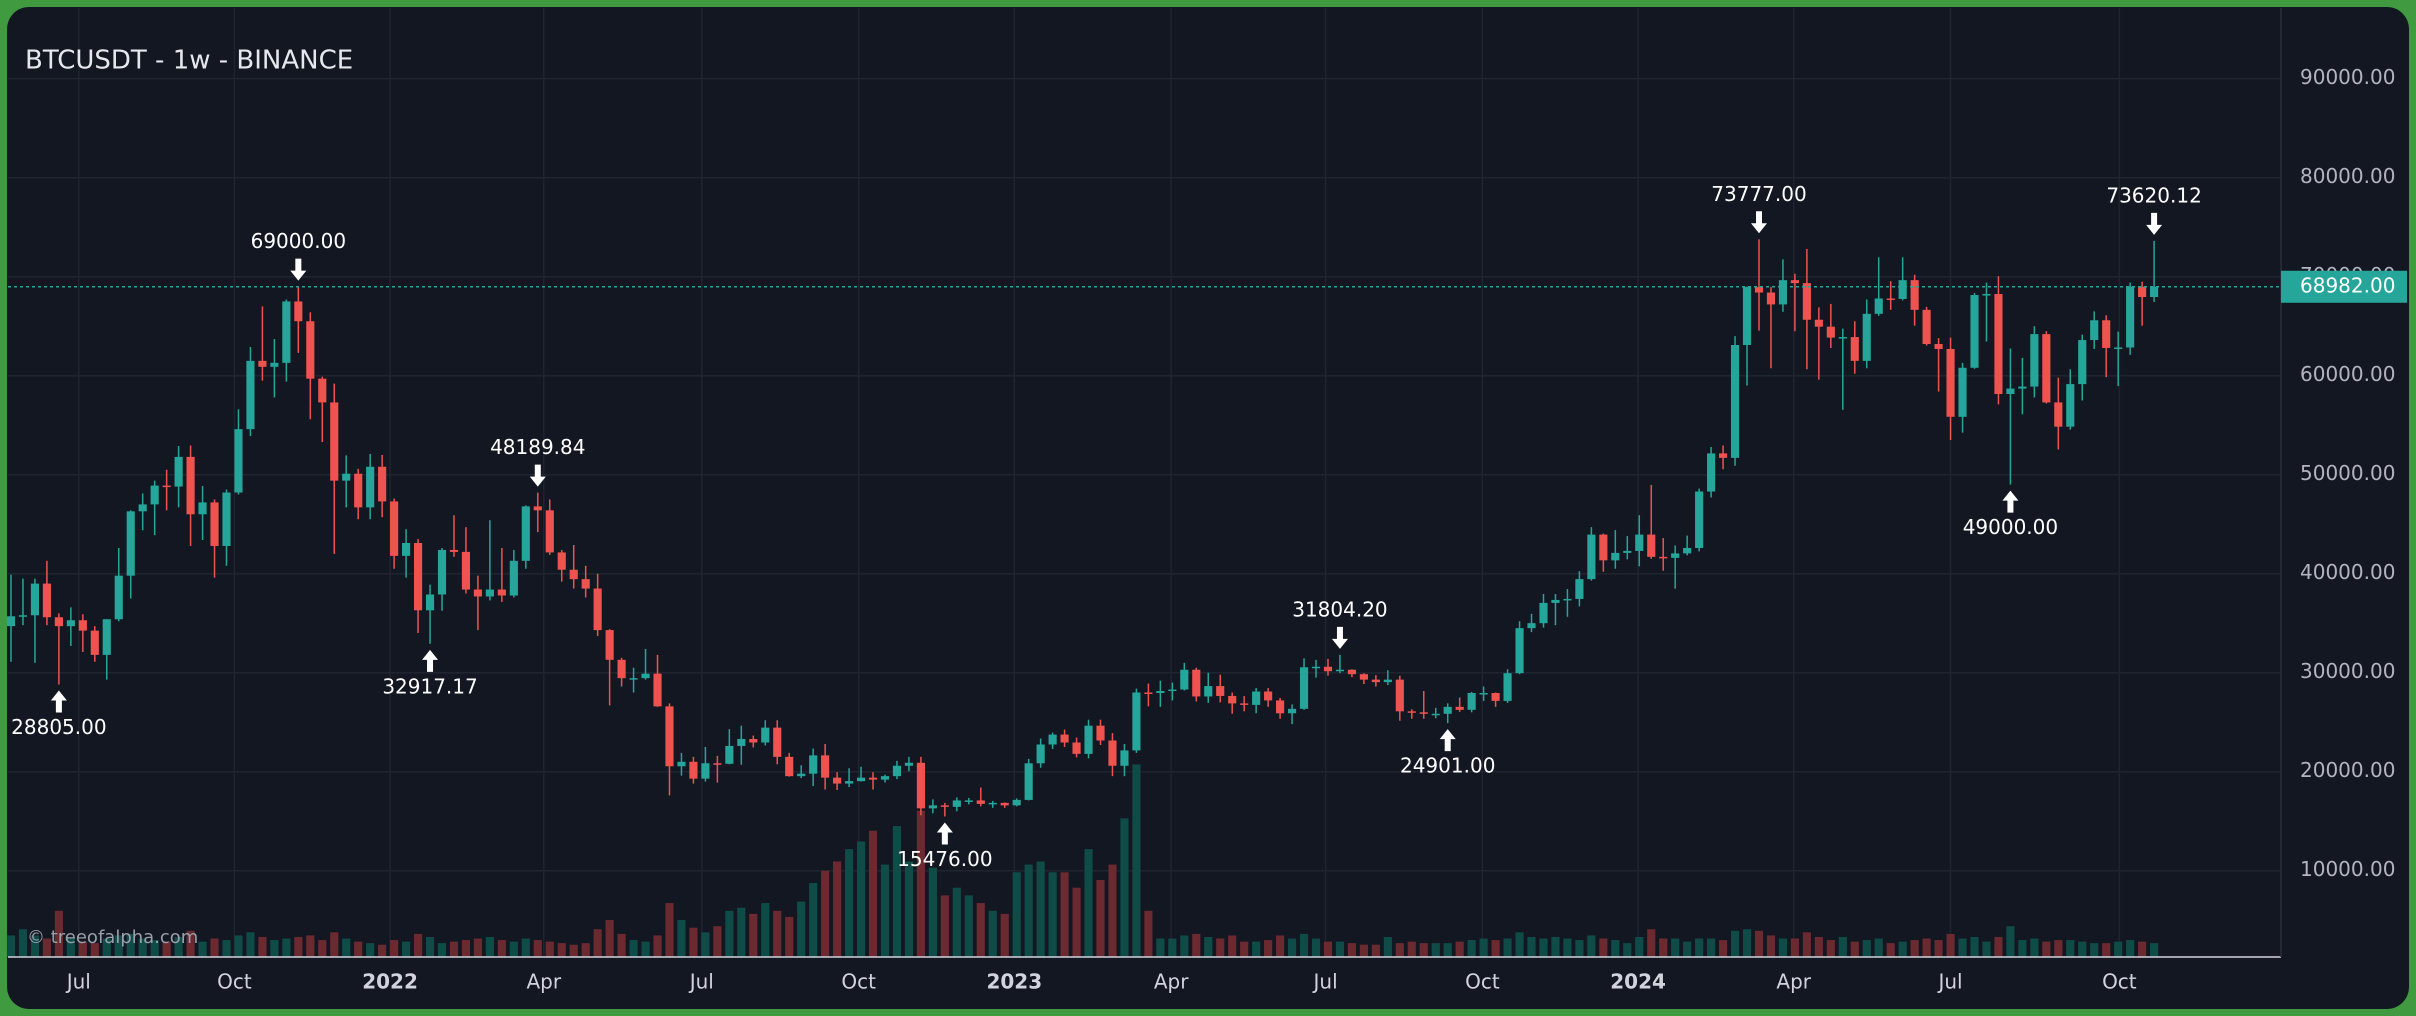  Describe the element at coordinates (189, 61) in the screenshot. I see `chart-title: BTCUSDT - 1w - BINANCE` at that location.